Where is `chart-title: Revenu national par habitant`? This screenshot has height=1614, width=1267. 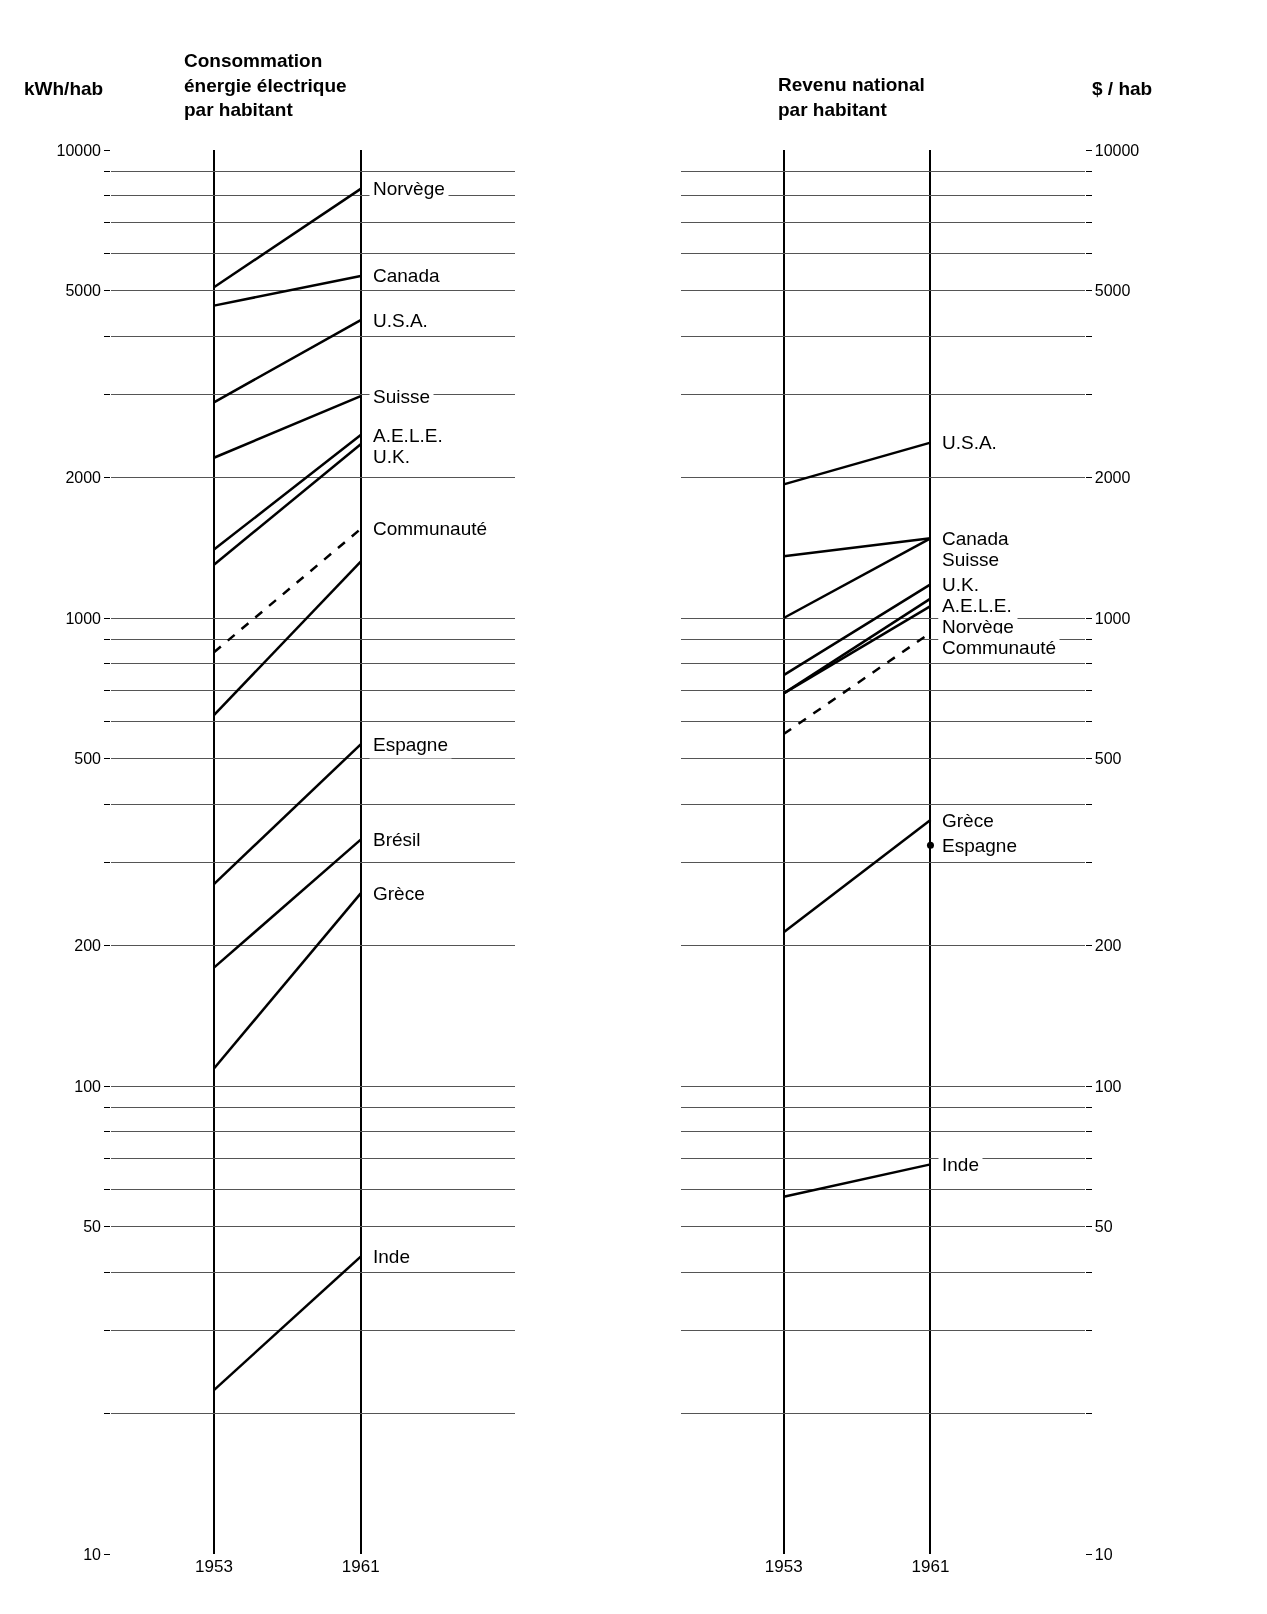
chart-title: Revenu national par habitant is located at coordinates (851, 97).